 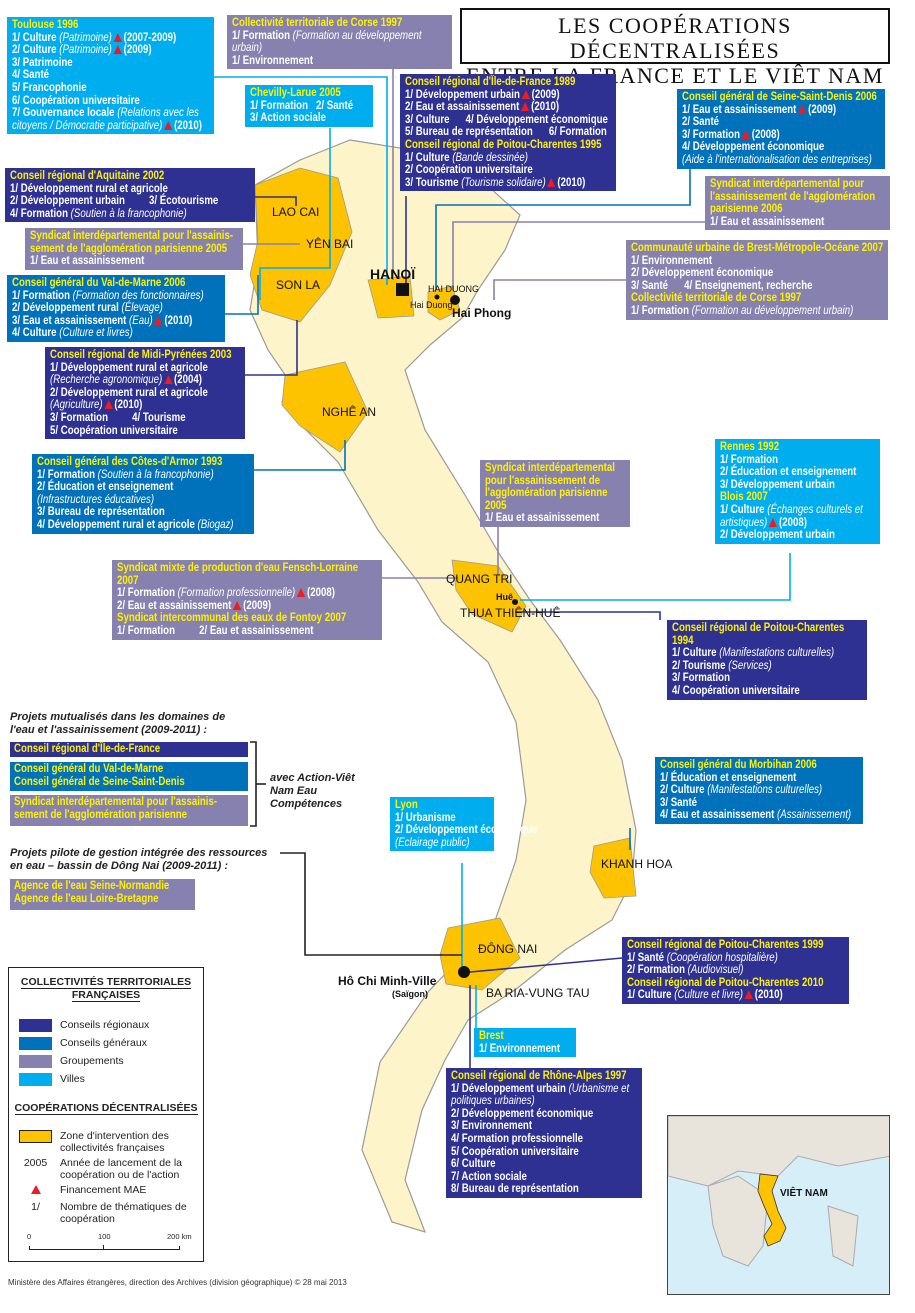 What do you see at coordinates (757, 261) in the screenshot?
I see `theme-line: 1/ Environnement` at bounding box center [757, 261].